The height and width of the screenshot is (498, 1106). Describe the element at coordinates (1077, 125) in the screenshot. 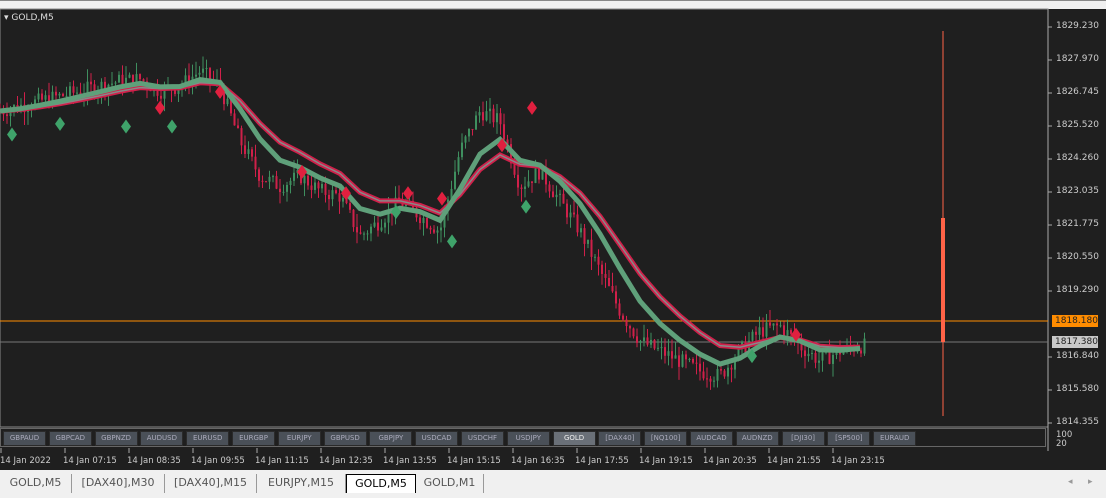

I see `price-axis-label: 1825.520` at that location.